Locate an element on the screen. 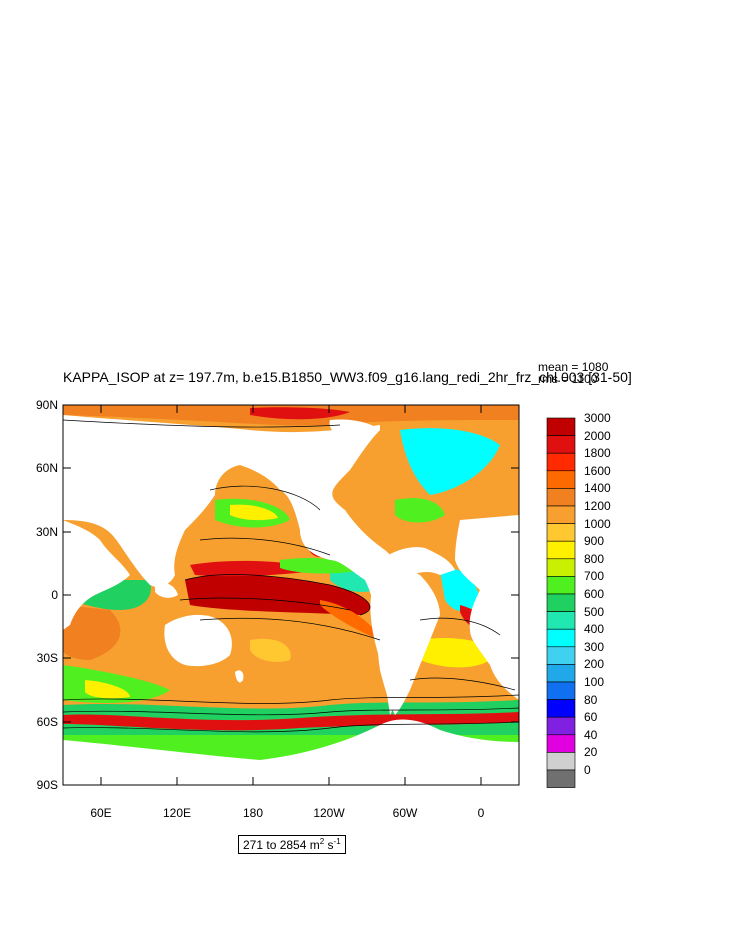 Image resolution: width=733 pixels, height=945 pixels. x-tick-label: 0 is located at coordinates (481, 813).